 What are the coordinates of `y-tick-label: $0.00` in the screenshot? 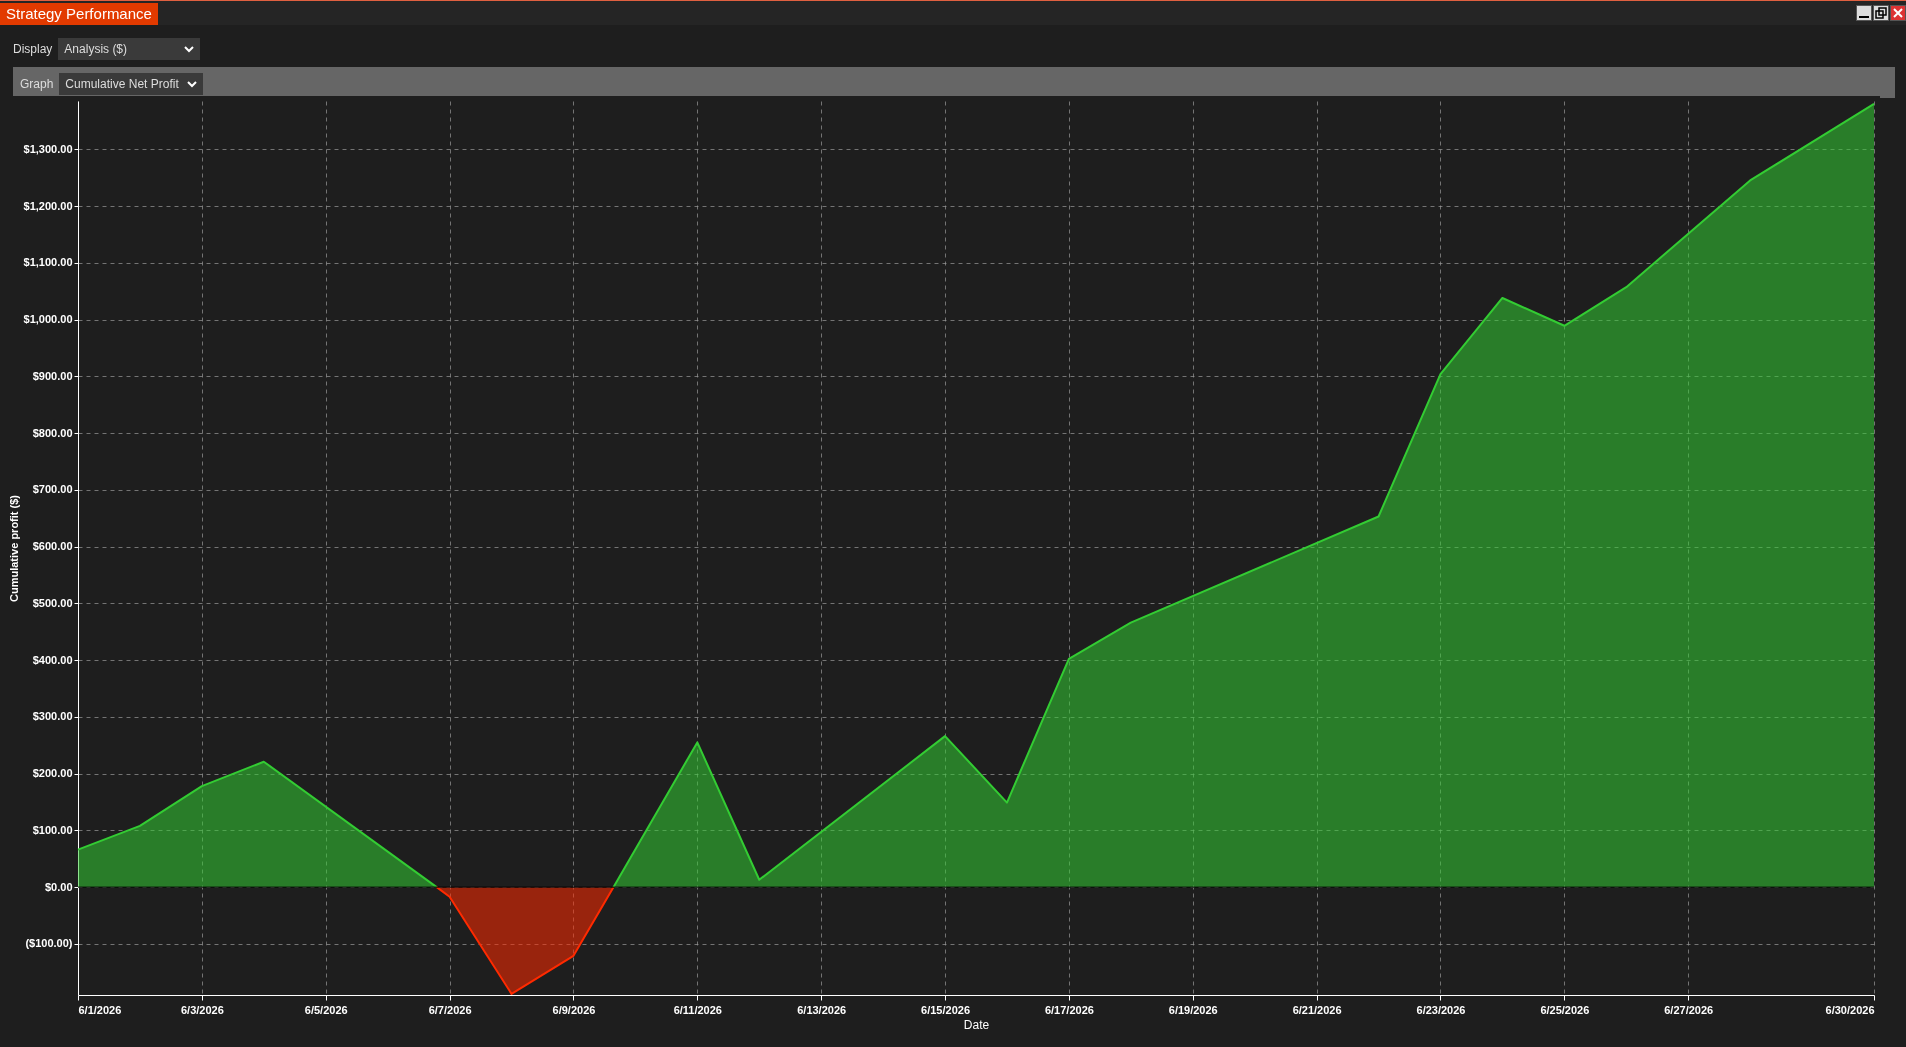 It's located at (58, 886).